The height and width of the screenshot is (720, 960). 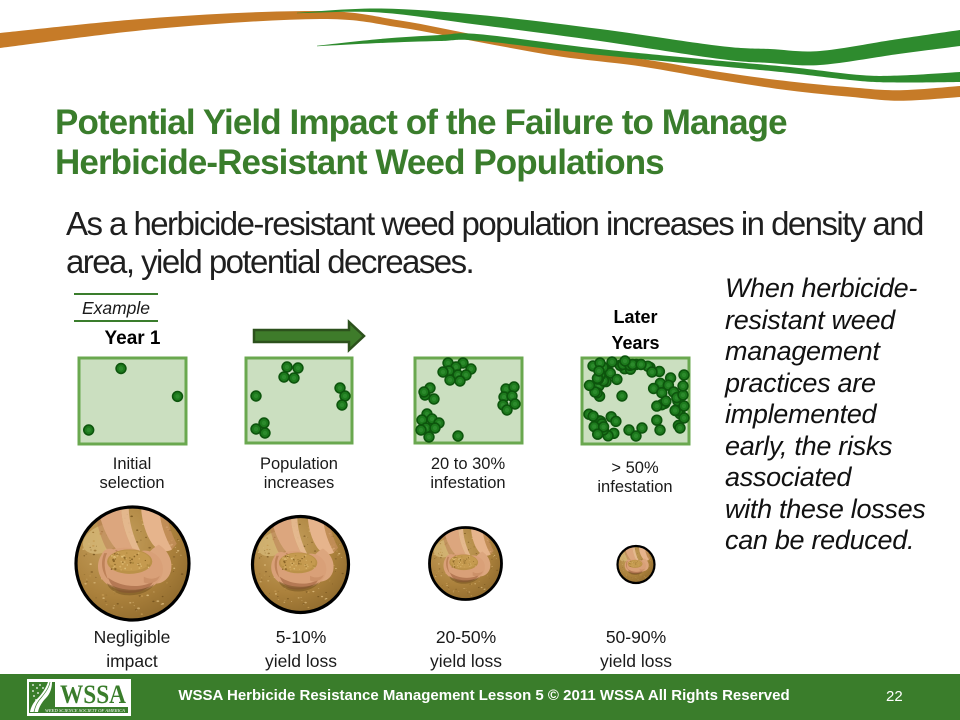 I want to click on svg-text:WEED SCIENCE SOCIETY OF AMERIC: WEED SCIENCE SOCIETY OF AMERICA, so click(x=85, y=710).